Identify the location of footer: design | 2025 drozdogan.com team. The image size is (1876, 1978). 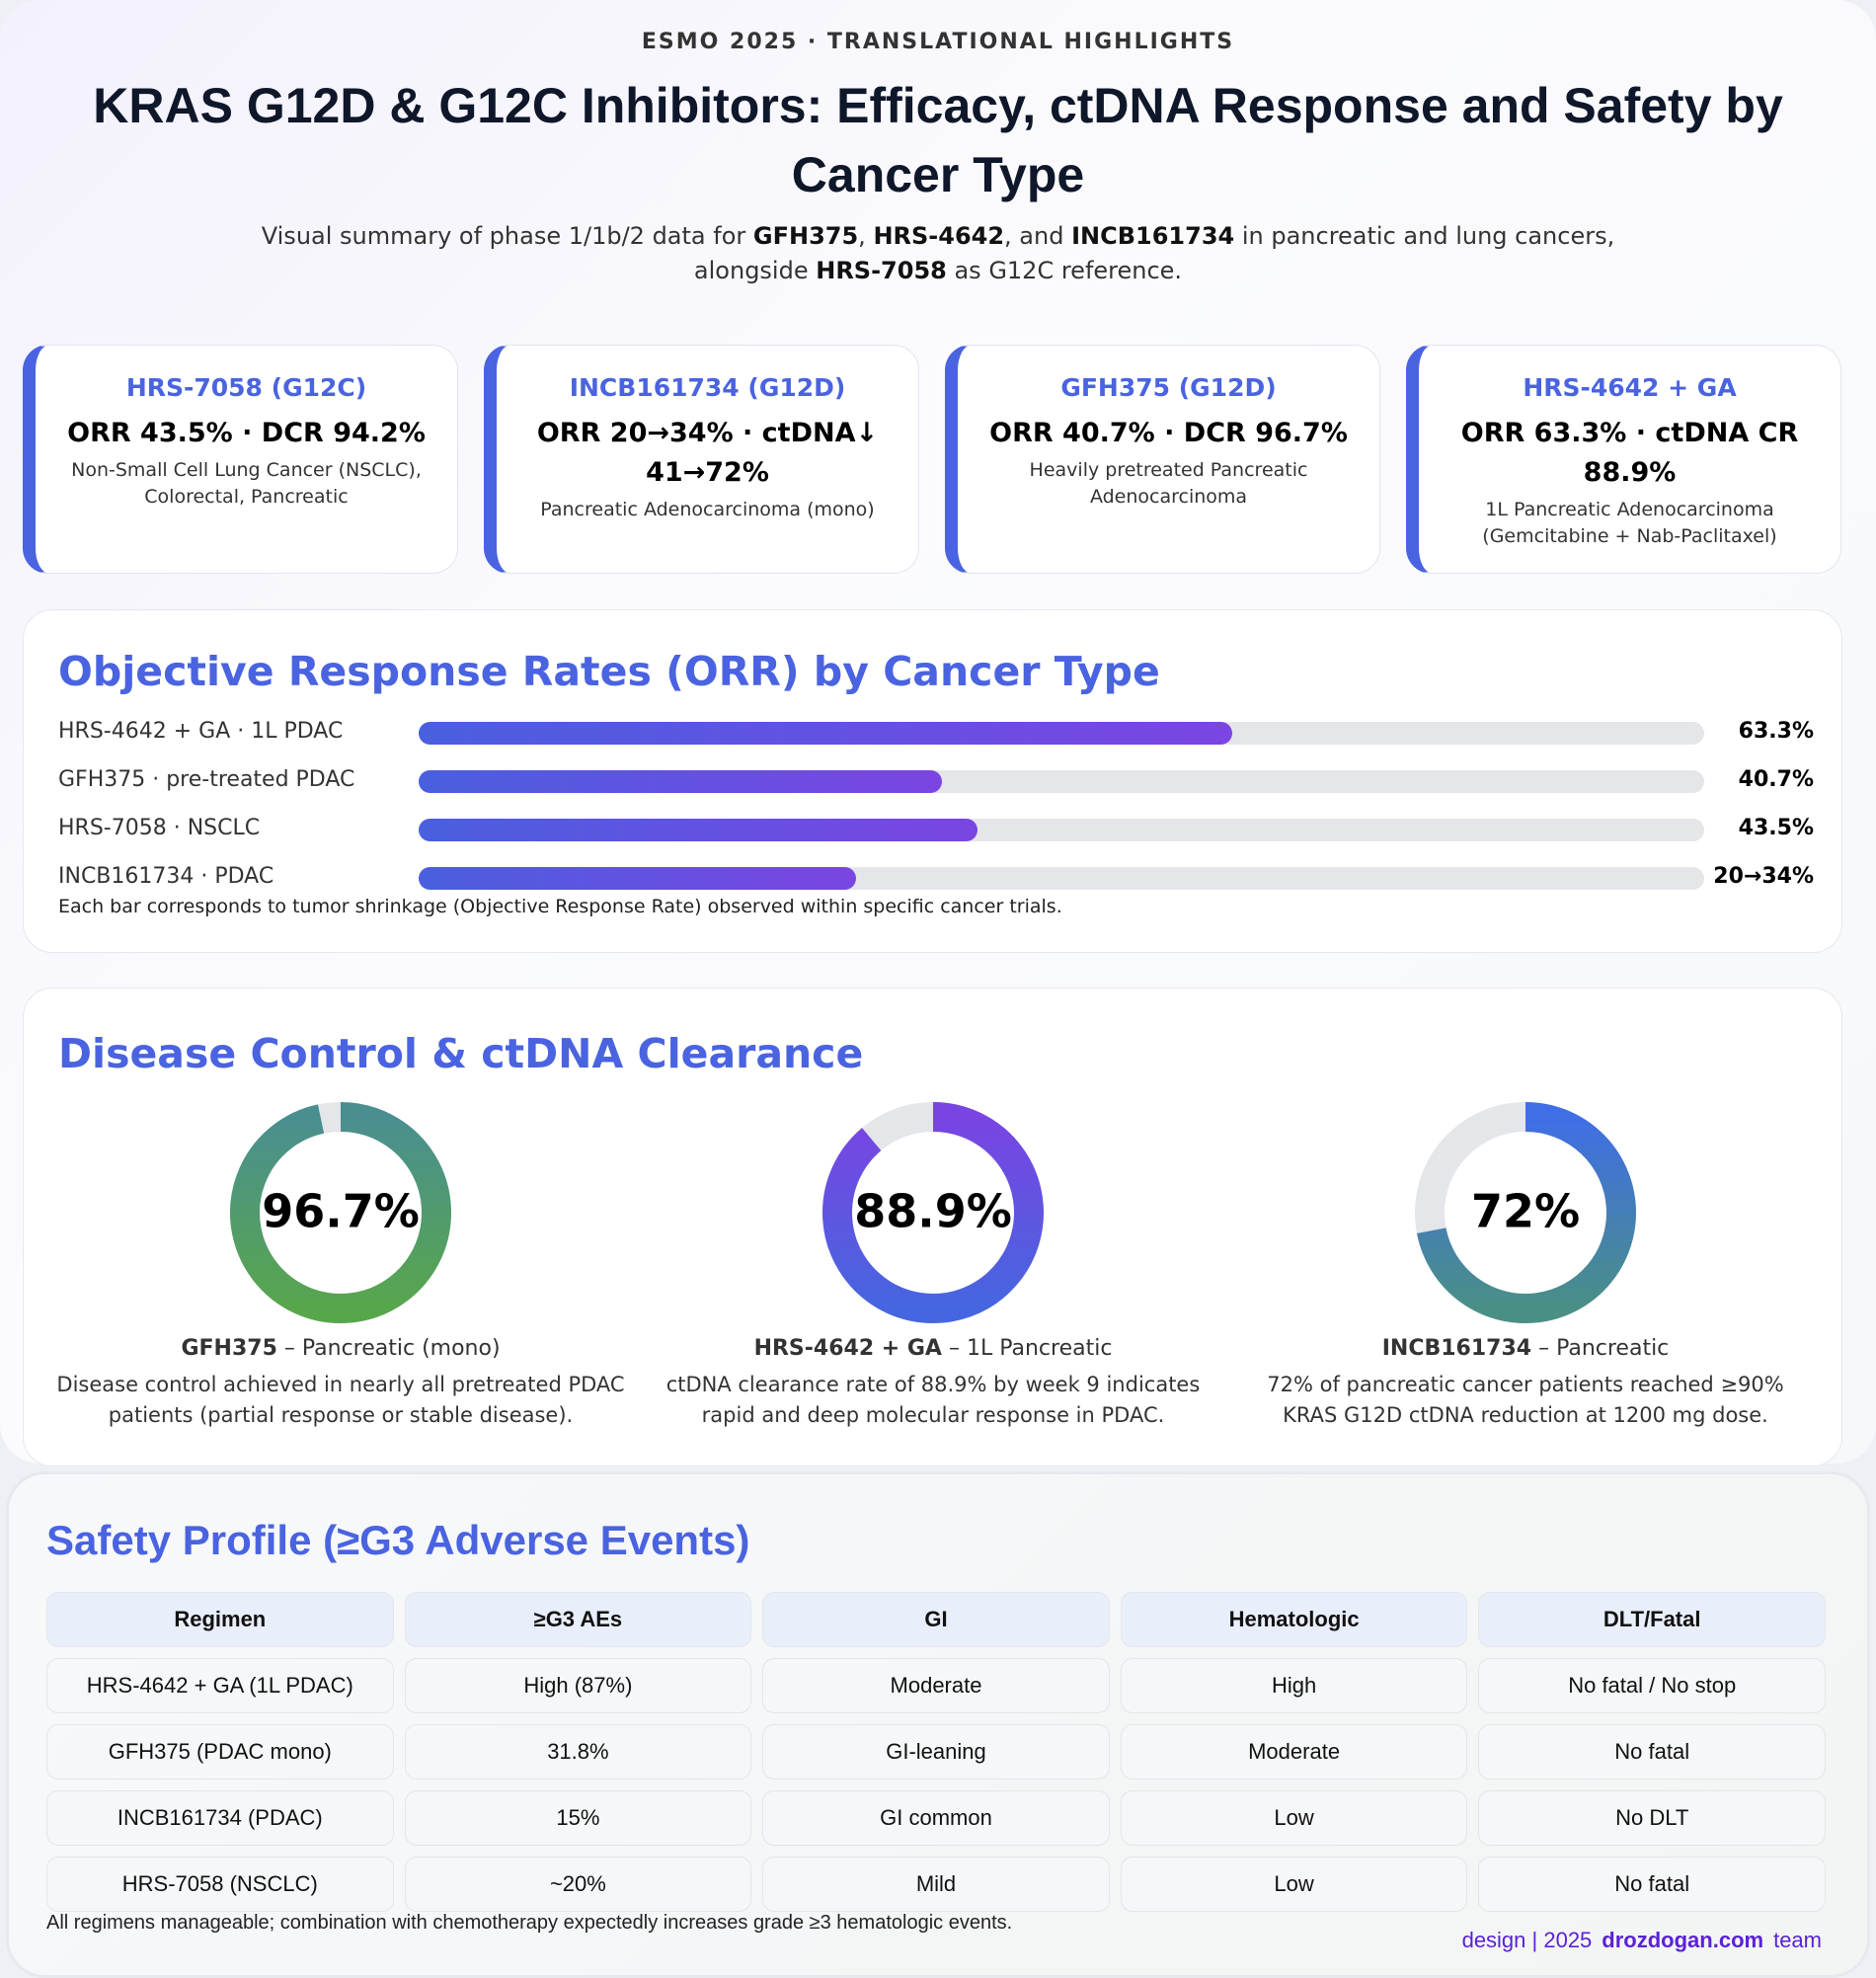
(1637, 1940).